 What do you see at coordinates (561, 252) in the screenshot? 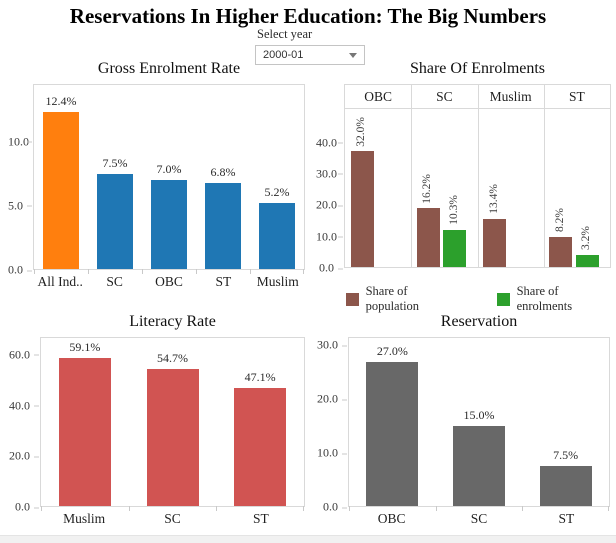
I see `bar-st-shareofpopulation` at bounding box center [561, 252].